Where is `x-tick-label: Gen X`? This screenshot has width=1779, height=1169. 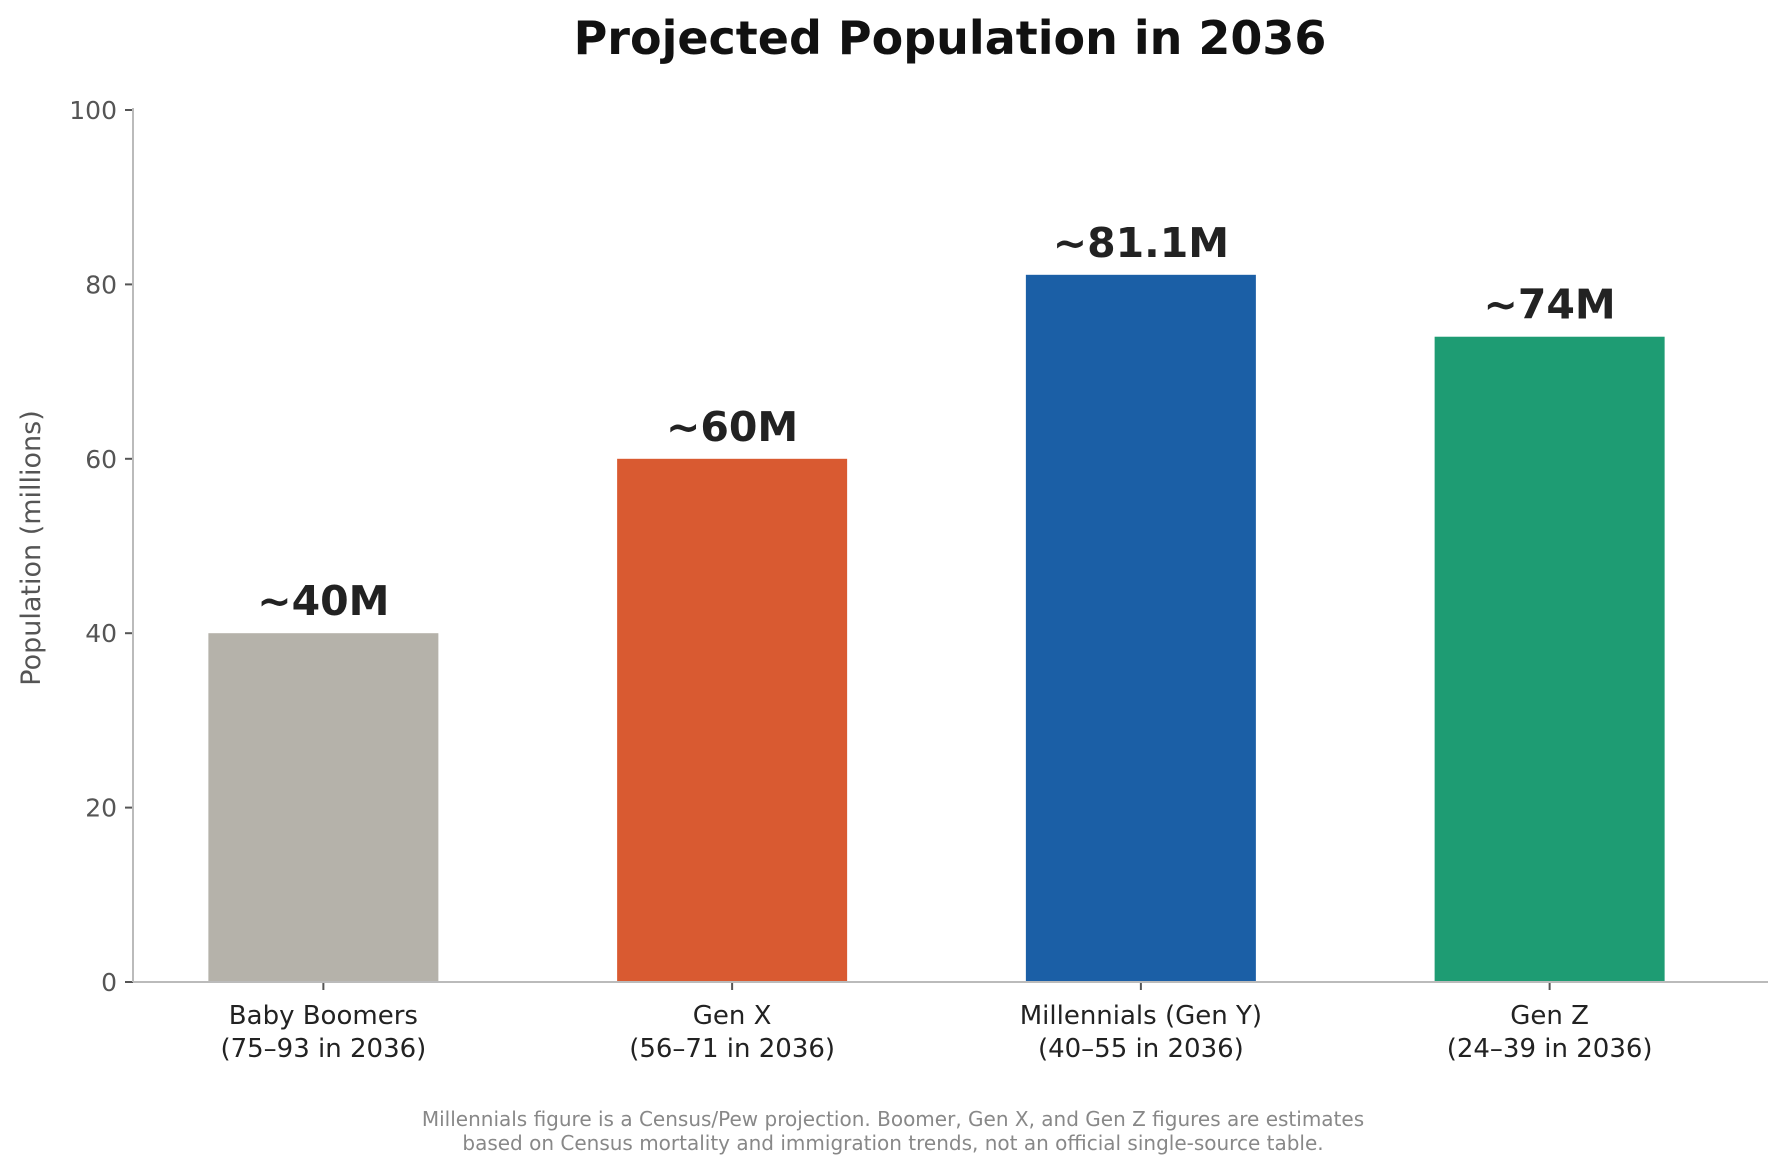 x-tick-label: Gen X is located at coordinates (732, 1016).